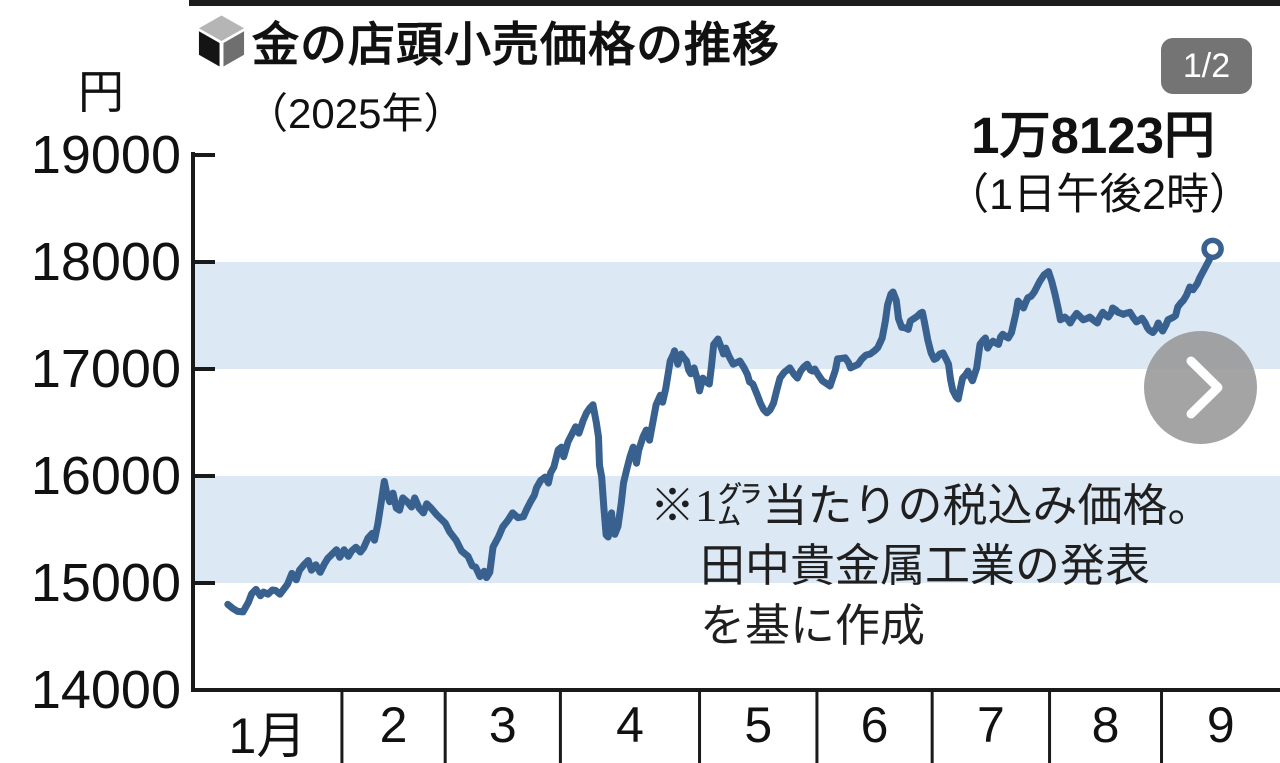  I want to click on next-button, so click(1200, 387).